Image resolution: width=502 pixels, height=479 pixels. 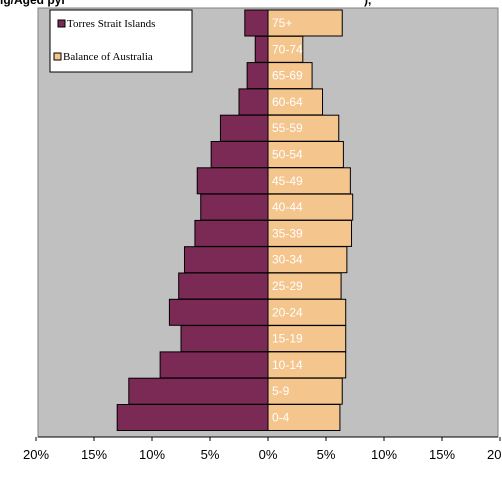 What do you see at coordinates (185, 3) in the screenshot?
I see `header-layer: ig/Aged pyi),` at bounding box center [185, 3].